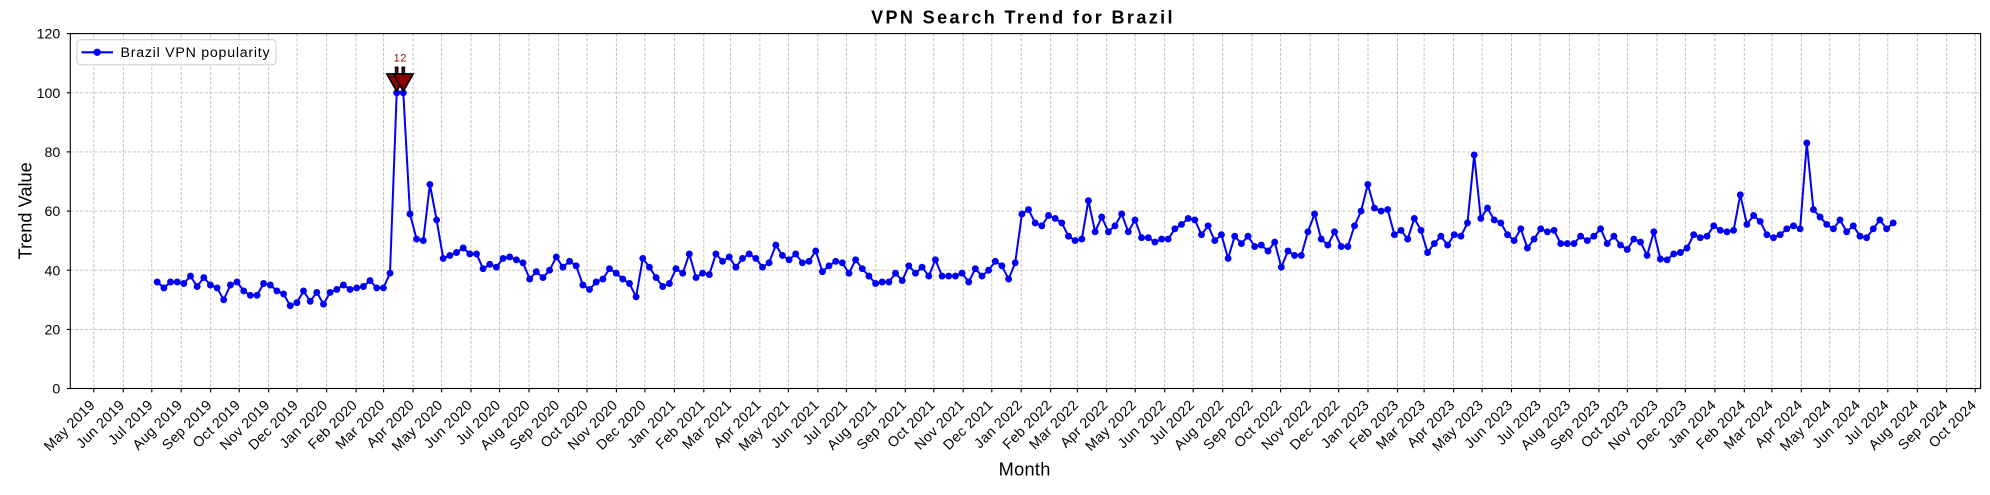  Describe the element at coordinates (49, 35) in the screenshot. I see `svg-text: 120` at that location.